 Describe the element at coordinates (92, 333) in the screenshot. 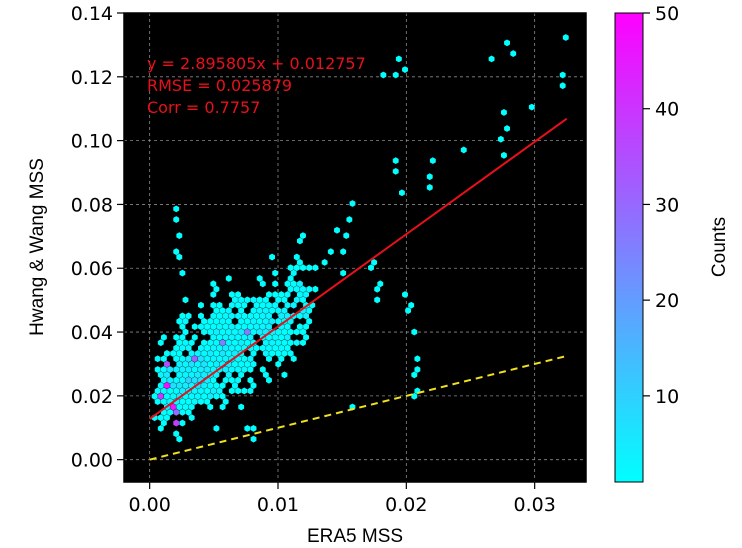

I see `y-tick-label: 0.04` at that location.